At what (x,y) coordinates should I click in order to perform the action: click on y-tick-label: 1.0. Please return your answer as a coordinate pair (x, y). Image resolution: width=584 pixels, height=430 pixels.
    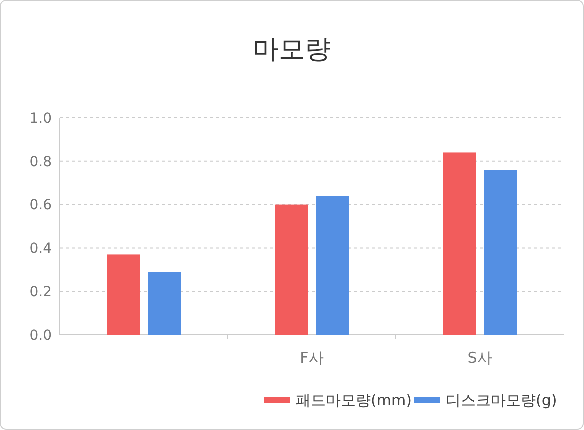
    Looking at the image, I should click on (41, 118).